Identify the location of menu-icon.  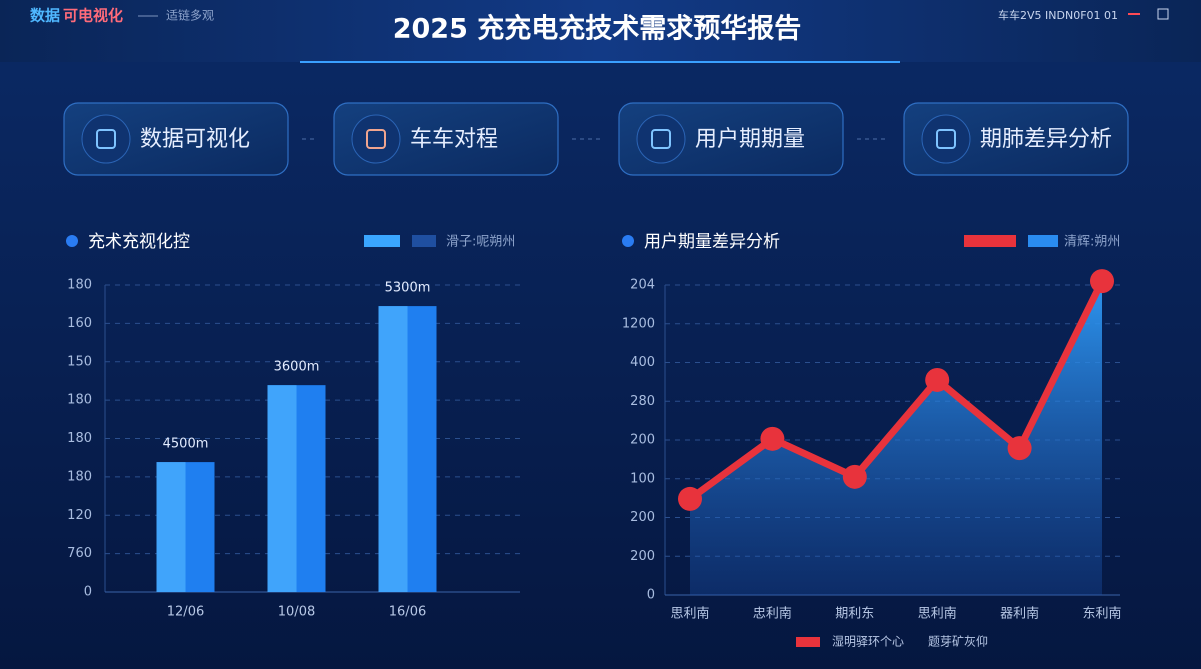
(1163, 14).